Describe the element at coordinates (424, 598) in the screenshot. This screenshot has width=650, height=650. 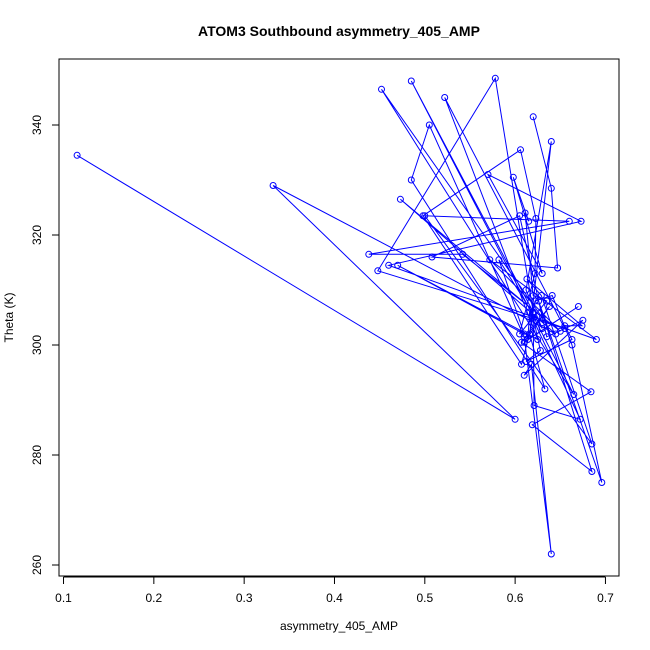
I see `x-tick-label: 0.5` at that location.